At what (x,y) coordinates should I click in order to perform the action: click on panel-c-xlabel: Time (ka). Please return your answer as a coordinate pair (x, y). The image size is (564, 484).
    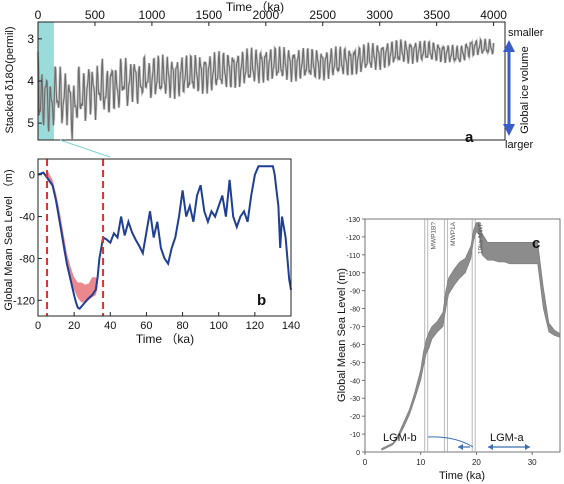
    Looking at the image, I should click on (462, 476).